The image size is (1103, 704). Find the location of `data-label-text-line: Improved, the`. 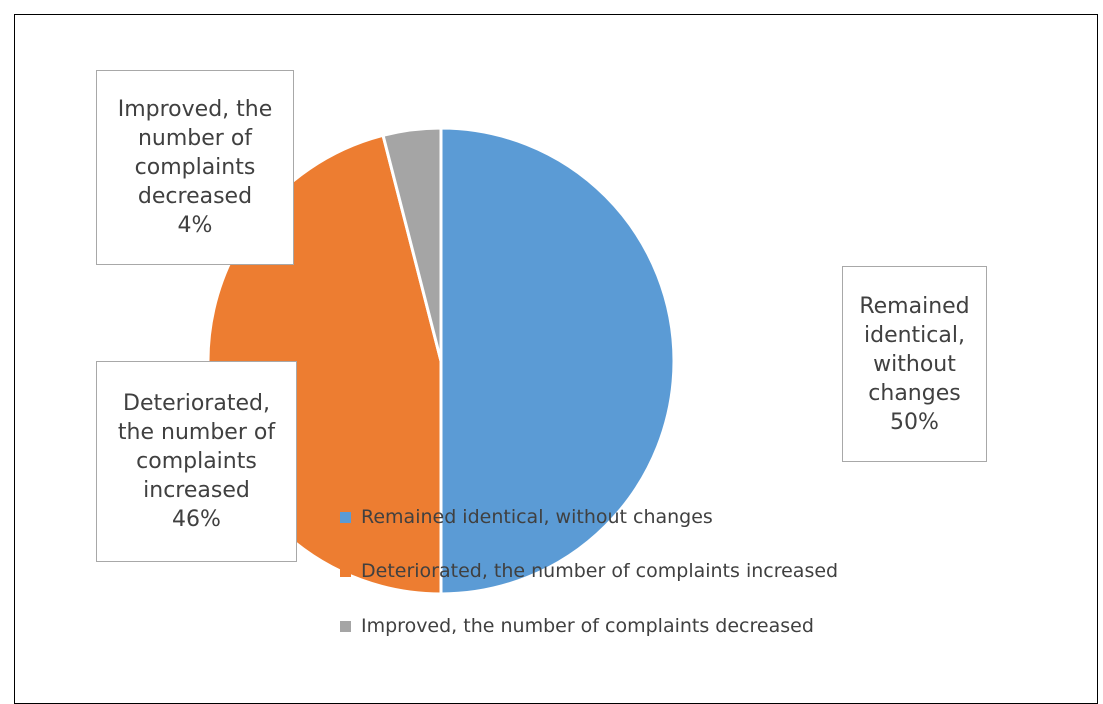

data-label-text-line: Improved, the is located at coordinates (195, 109).